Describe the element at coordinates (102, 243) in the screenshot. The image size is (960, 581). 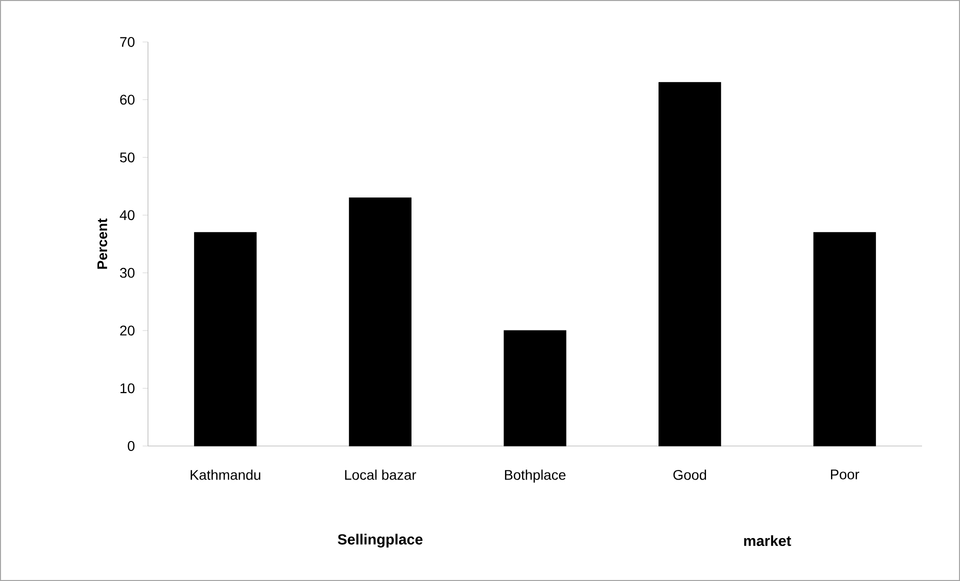
I see `y-axis-title: Percent` at that location.